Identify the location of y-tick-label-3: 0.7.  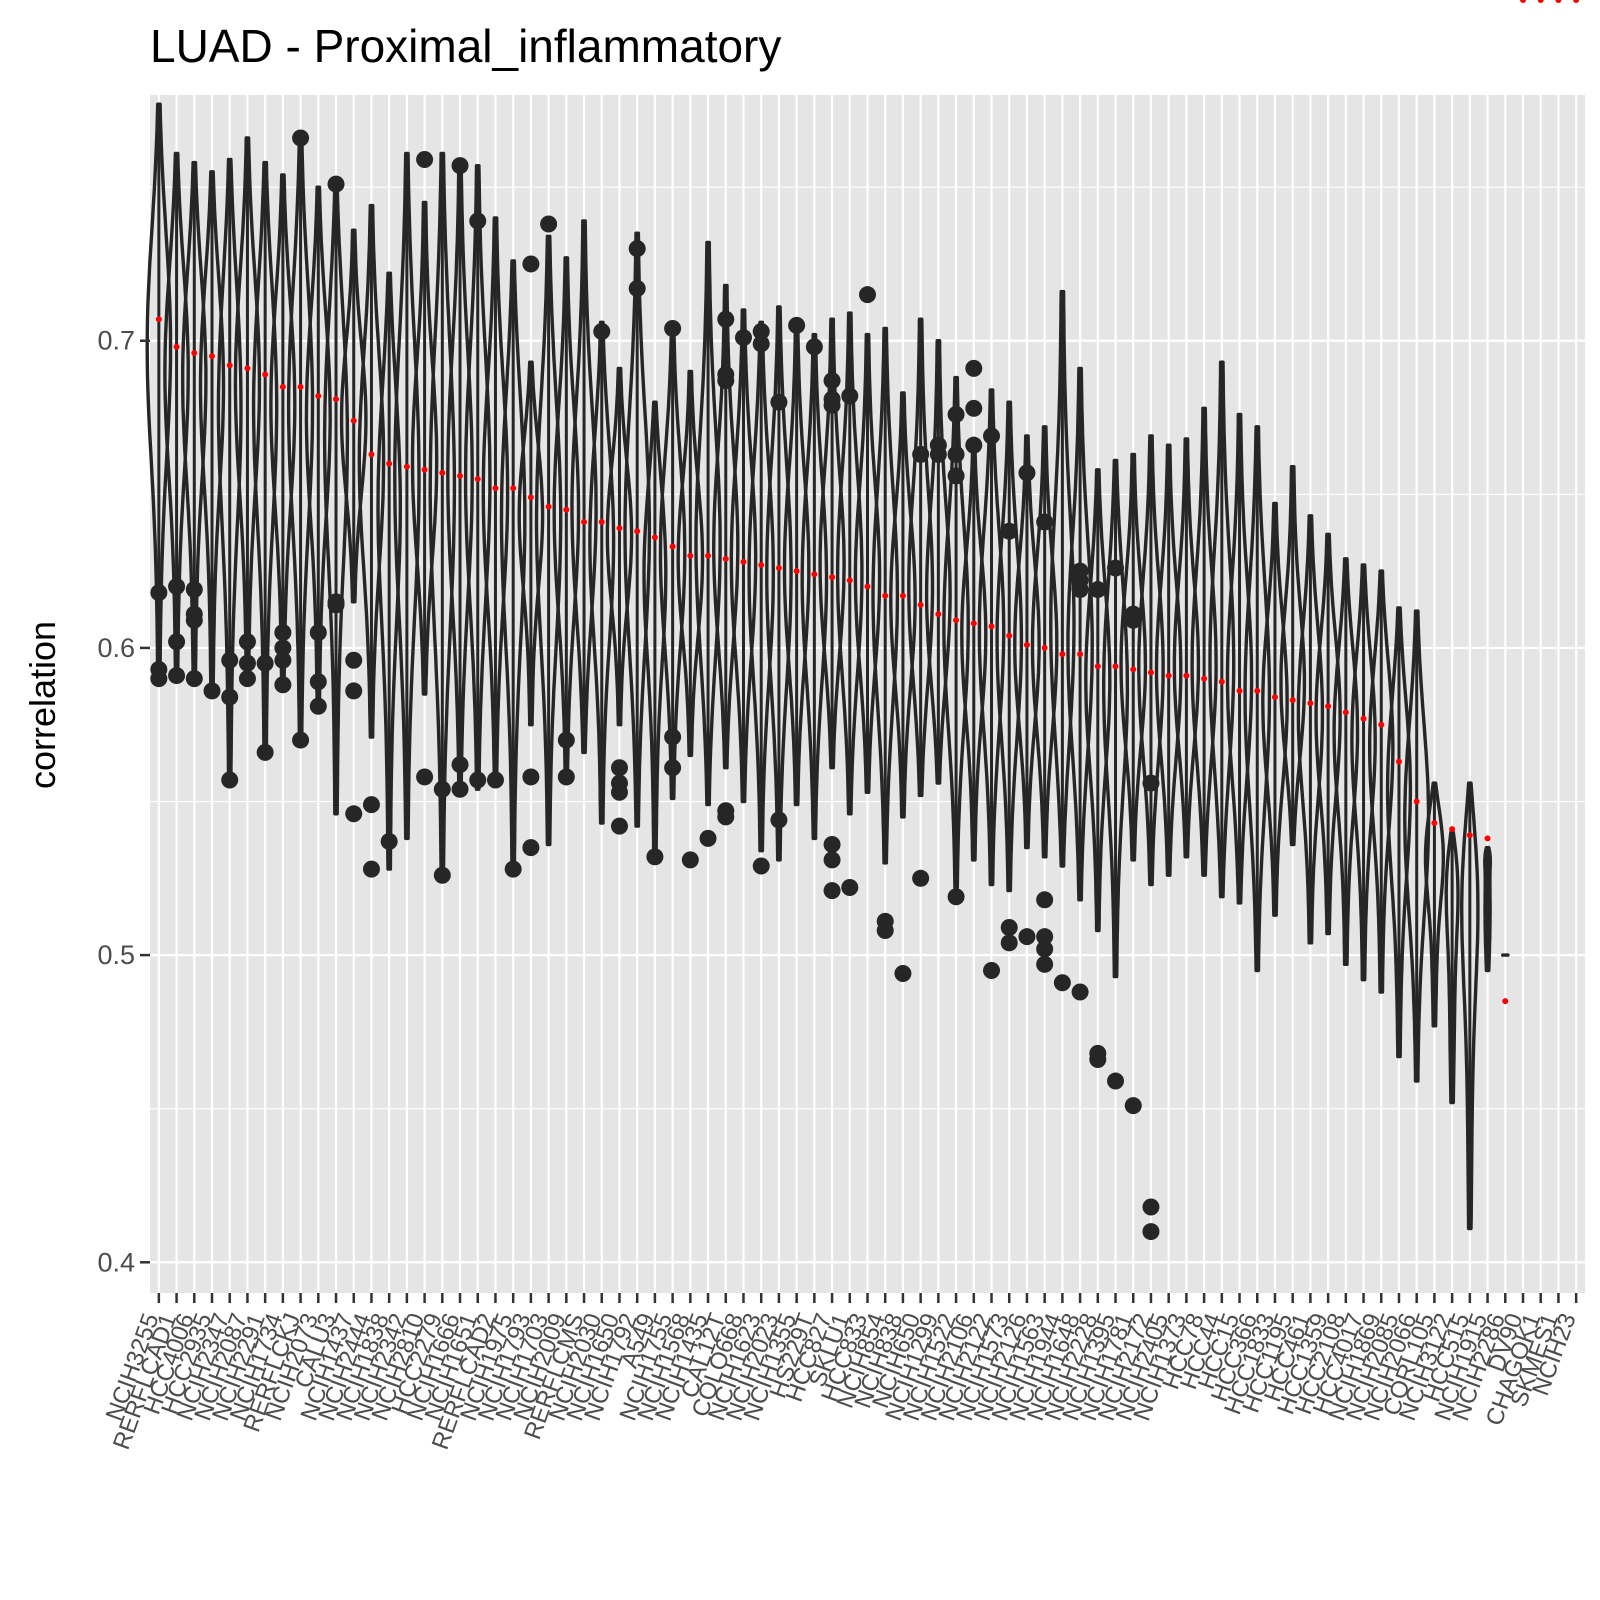
(116, 341).